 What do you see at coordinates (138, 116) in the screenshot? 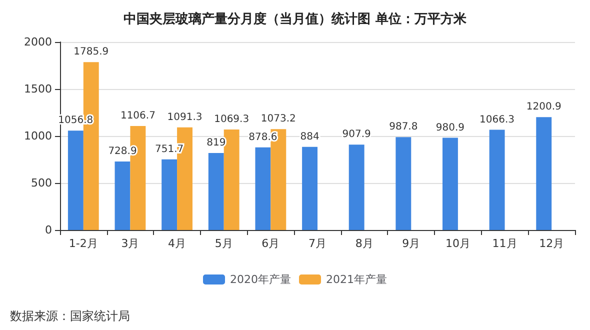
I see `data-label: 1106.7` at bounding box center [138, 116].